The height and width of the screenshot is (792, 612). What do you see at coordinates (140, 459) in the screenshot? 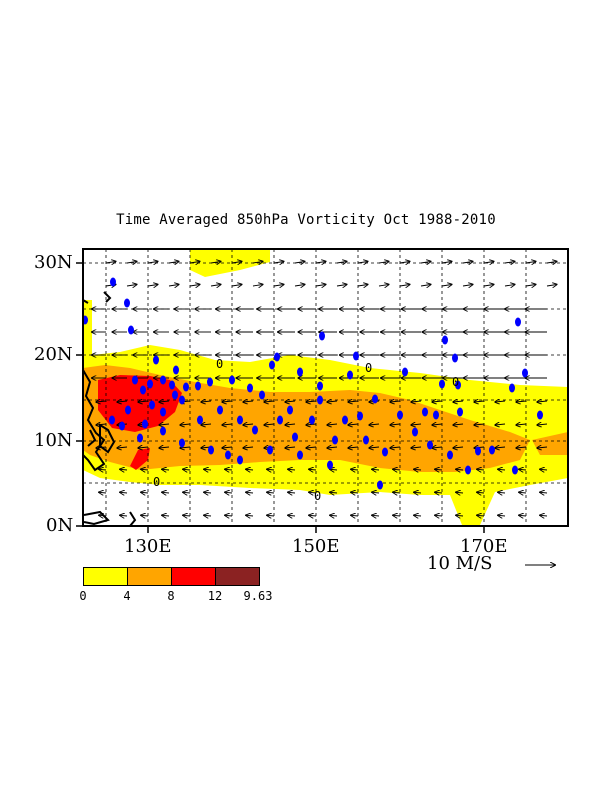
I see `vorticity-band-8-12-south` at bounding box center [140, 459].